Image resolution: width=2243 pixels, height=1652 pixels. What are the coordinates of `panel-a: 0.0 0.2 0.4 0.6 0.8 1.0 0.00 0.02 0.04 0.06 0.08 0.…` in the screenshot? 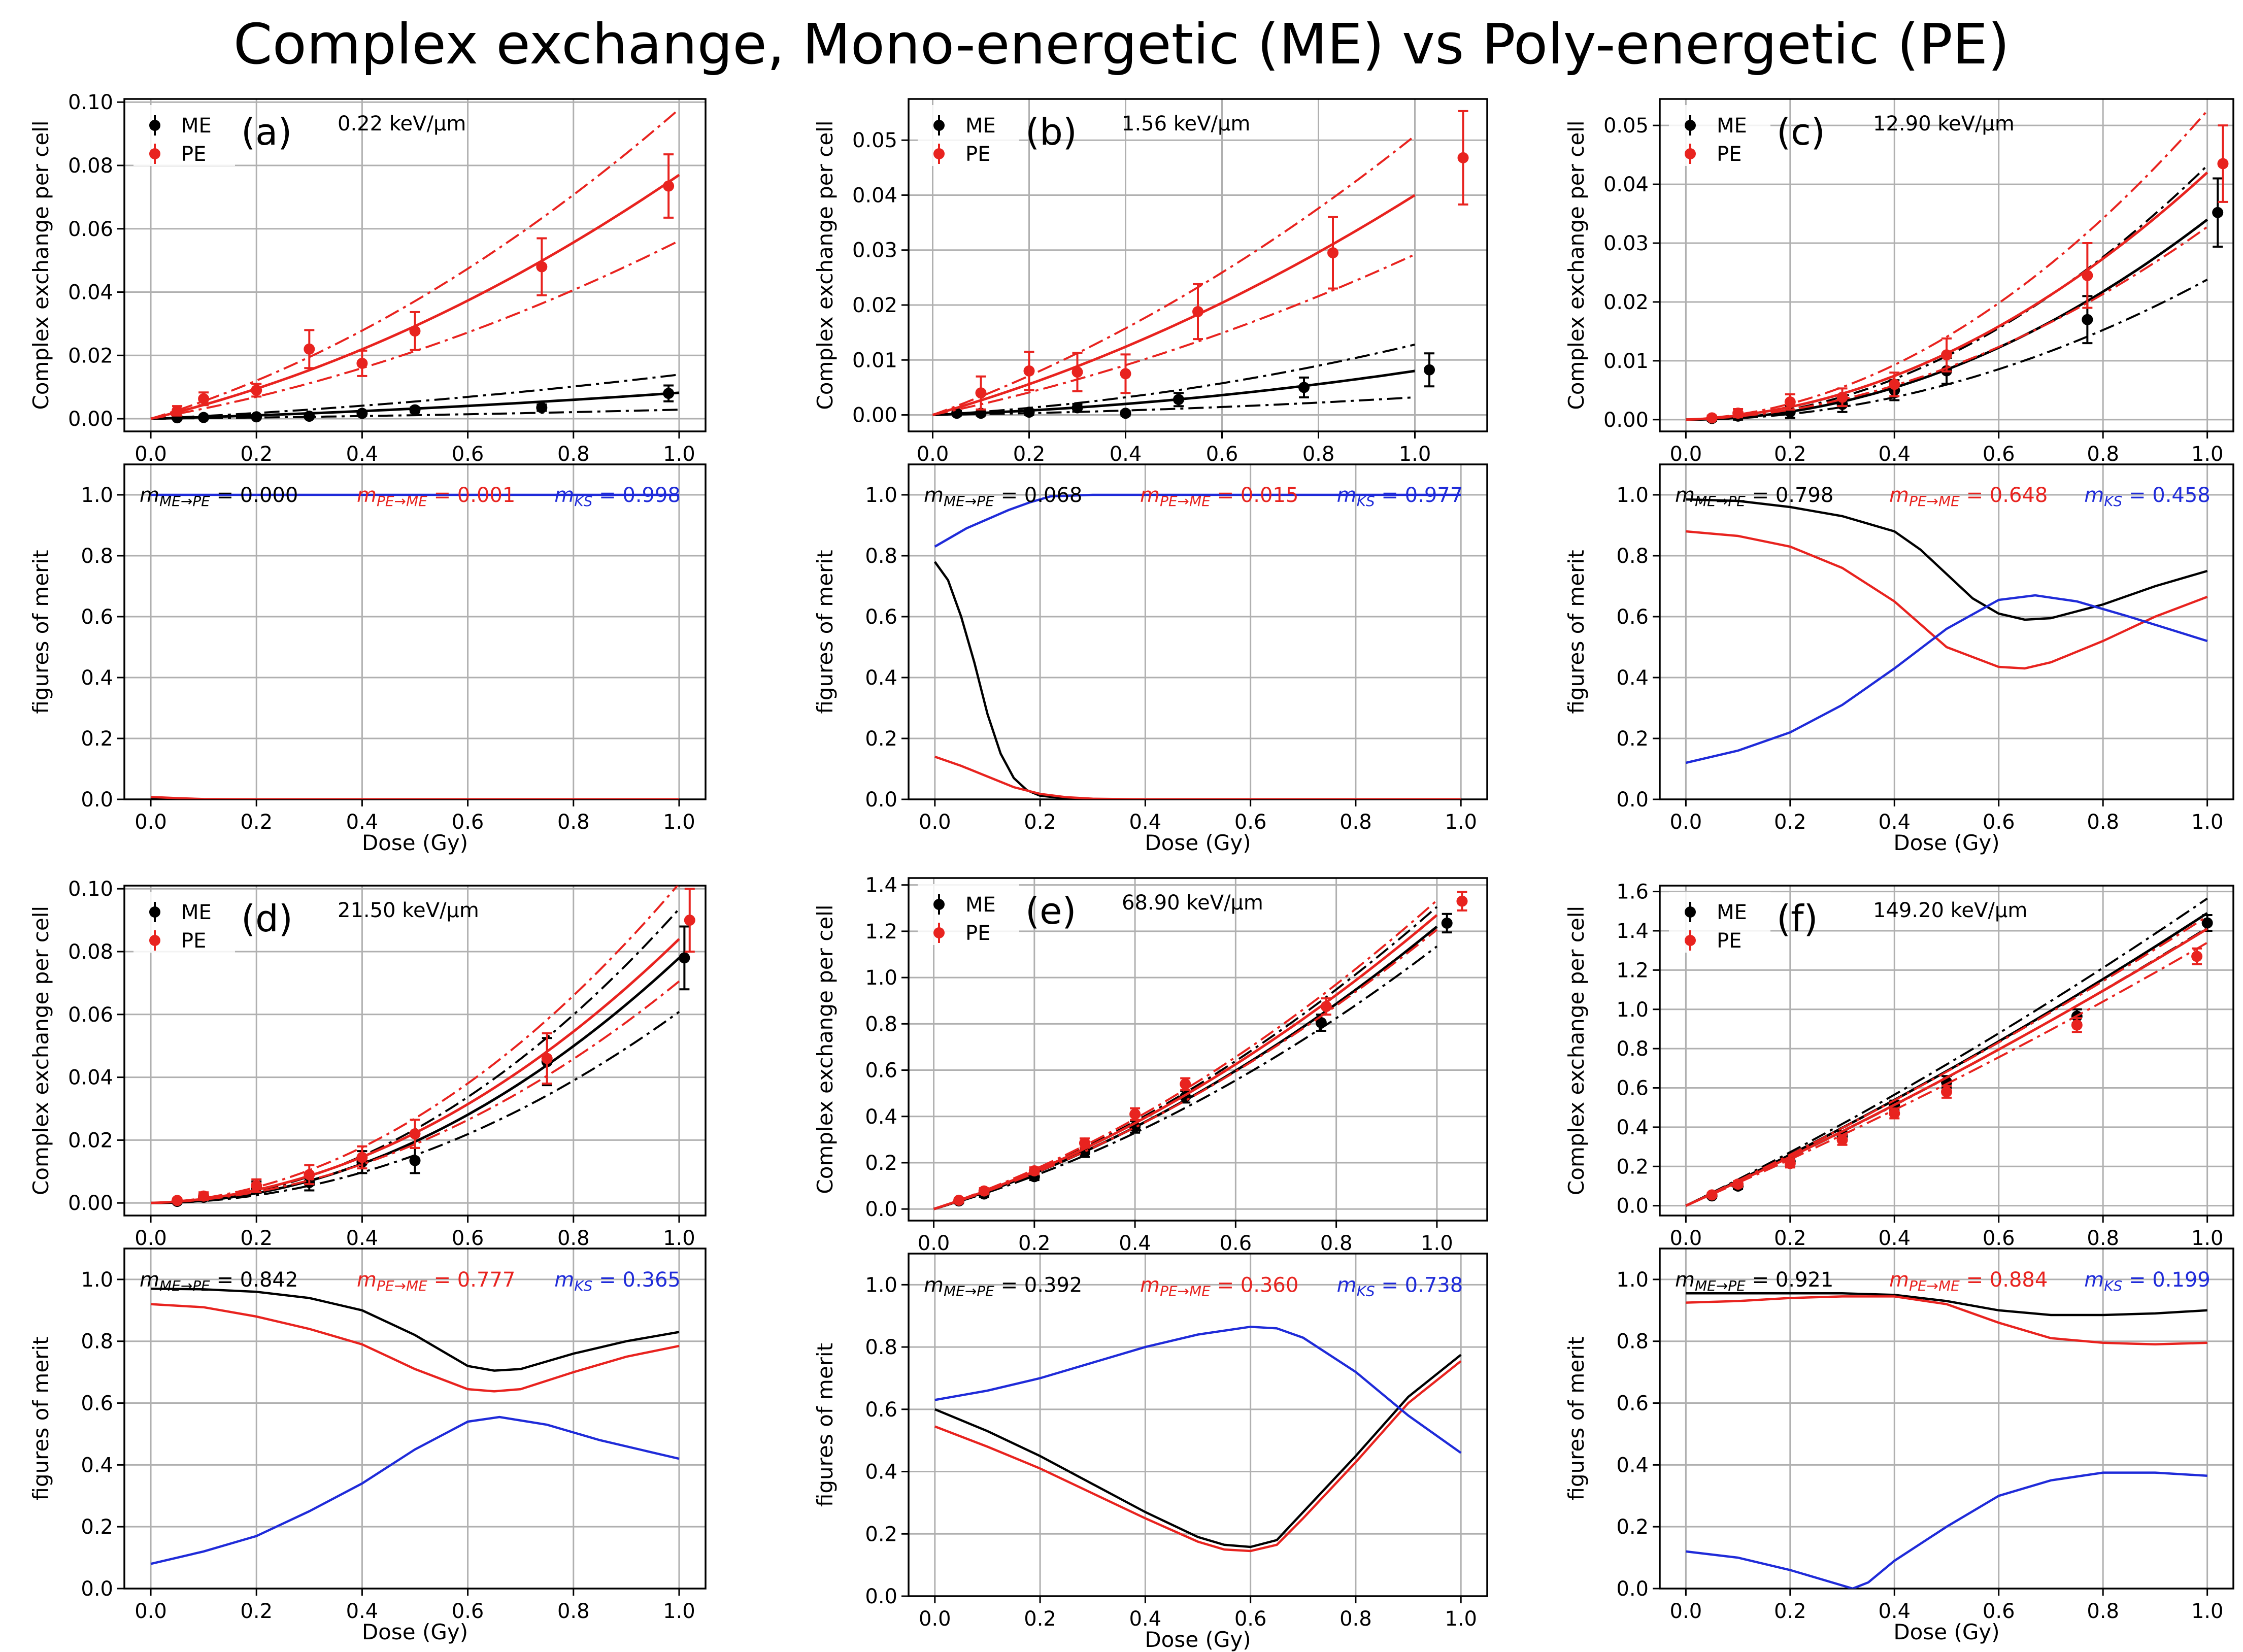 It's located at (367, 473).